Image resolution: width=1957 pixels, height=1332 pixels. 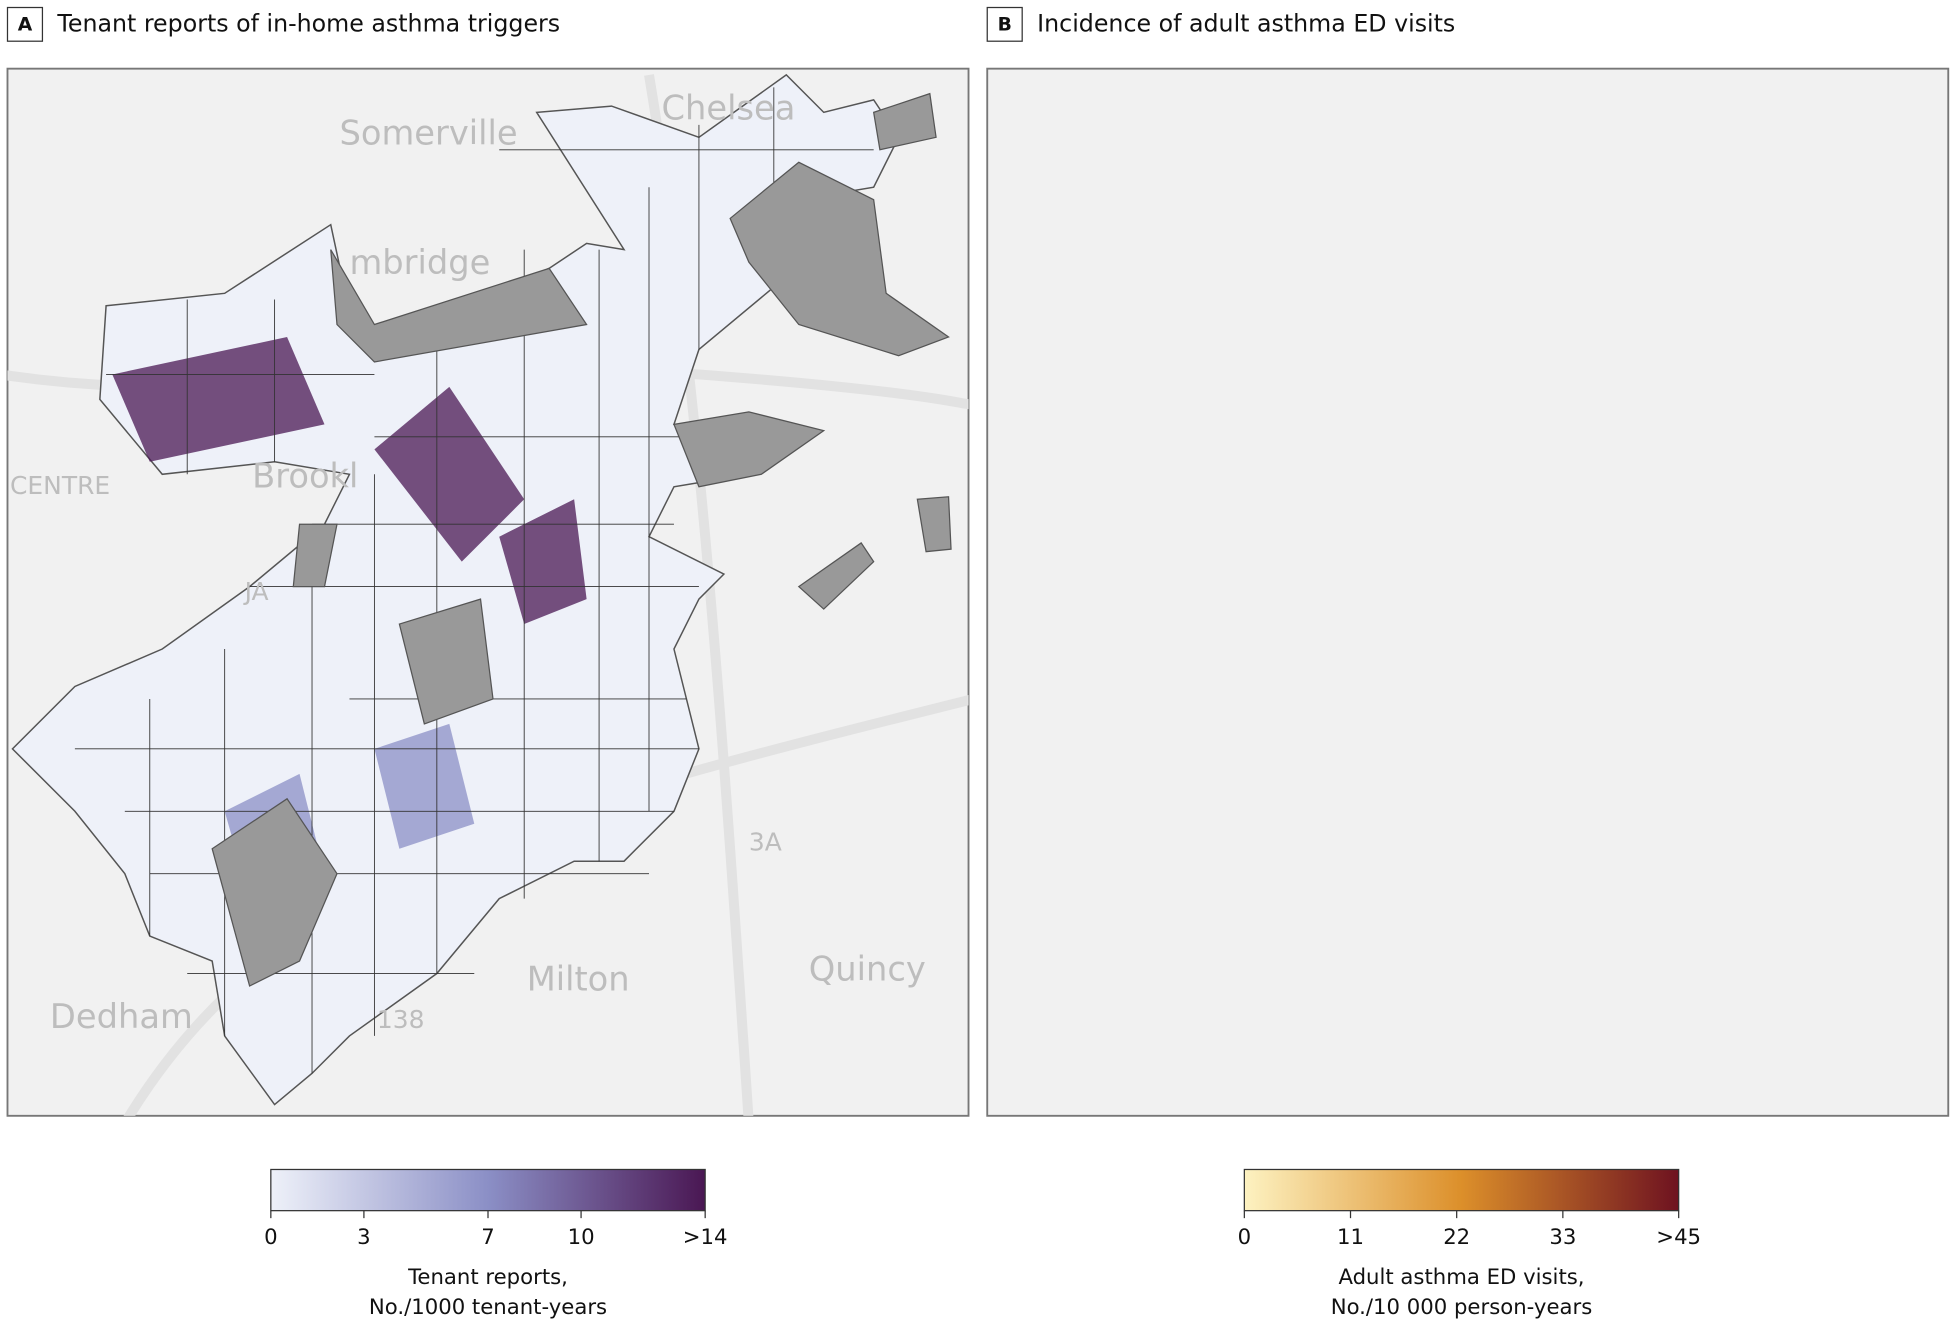 What do you see at coordinates (1461, 1277) in the screenshot?
I see `legend-title: Adult asthma ED visits,` at bounding box center [1461, 1277].